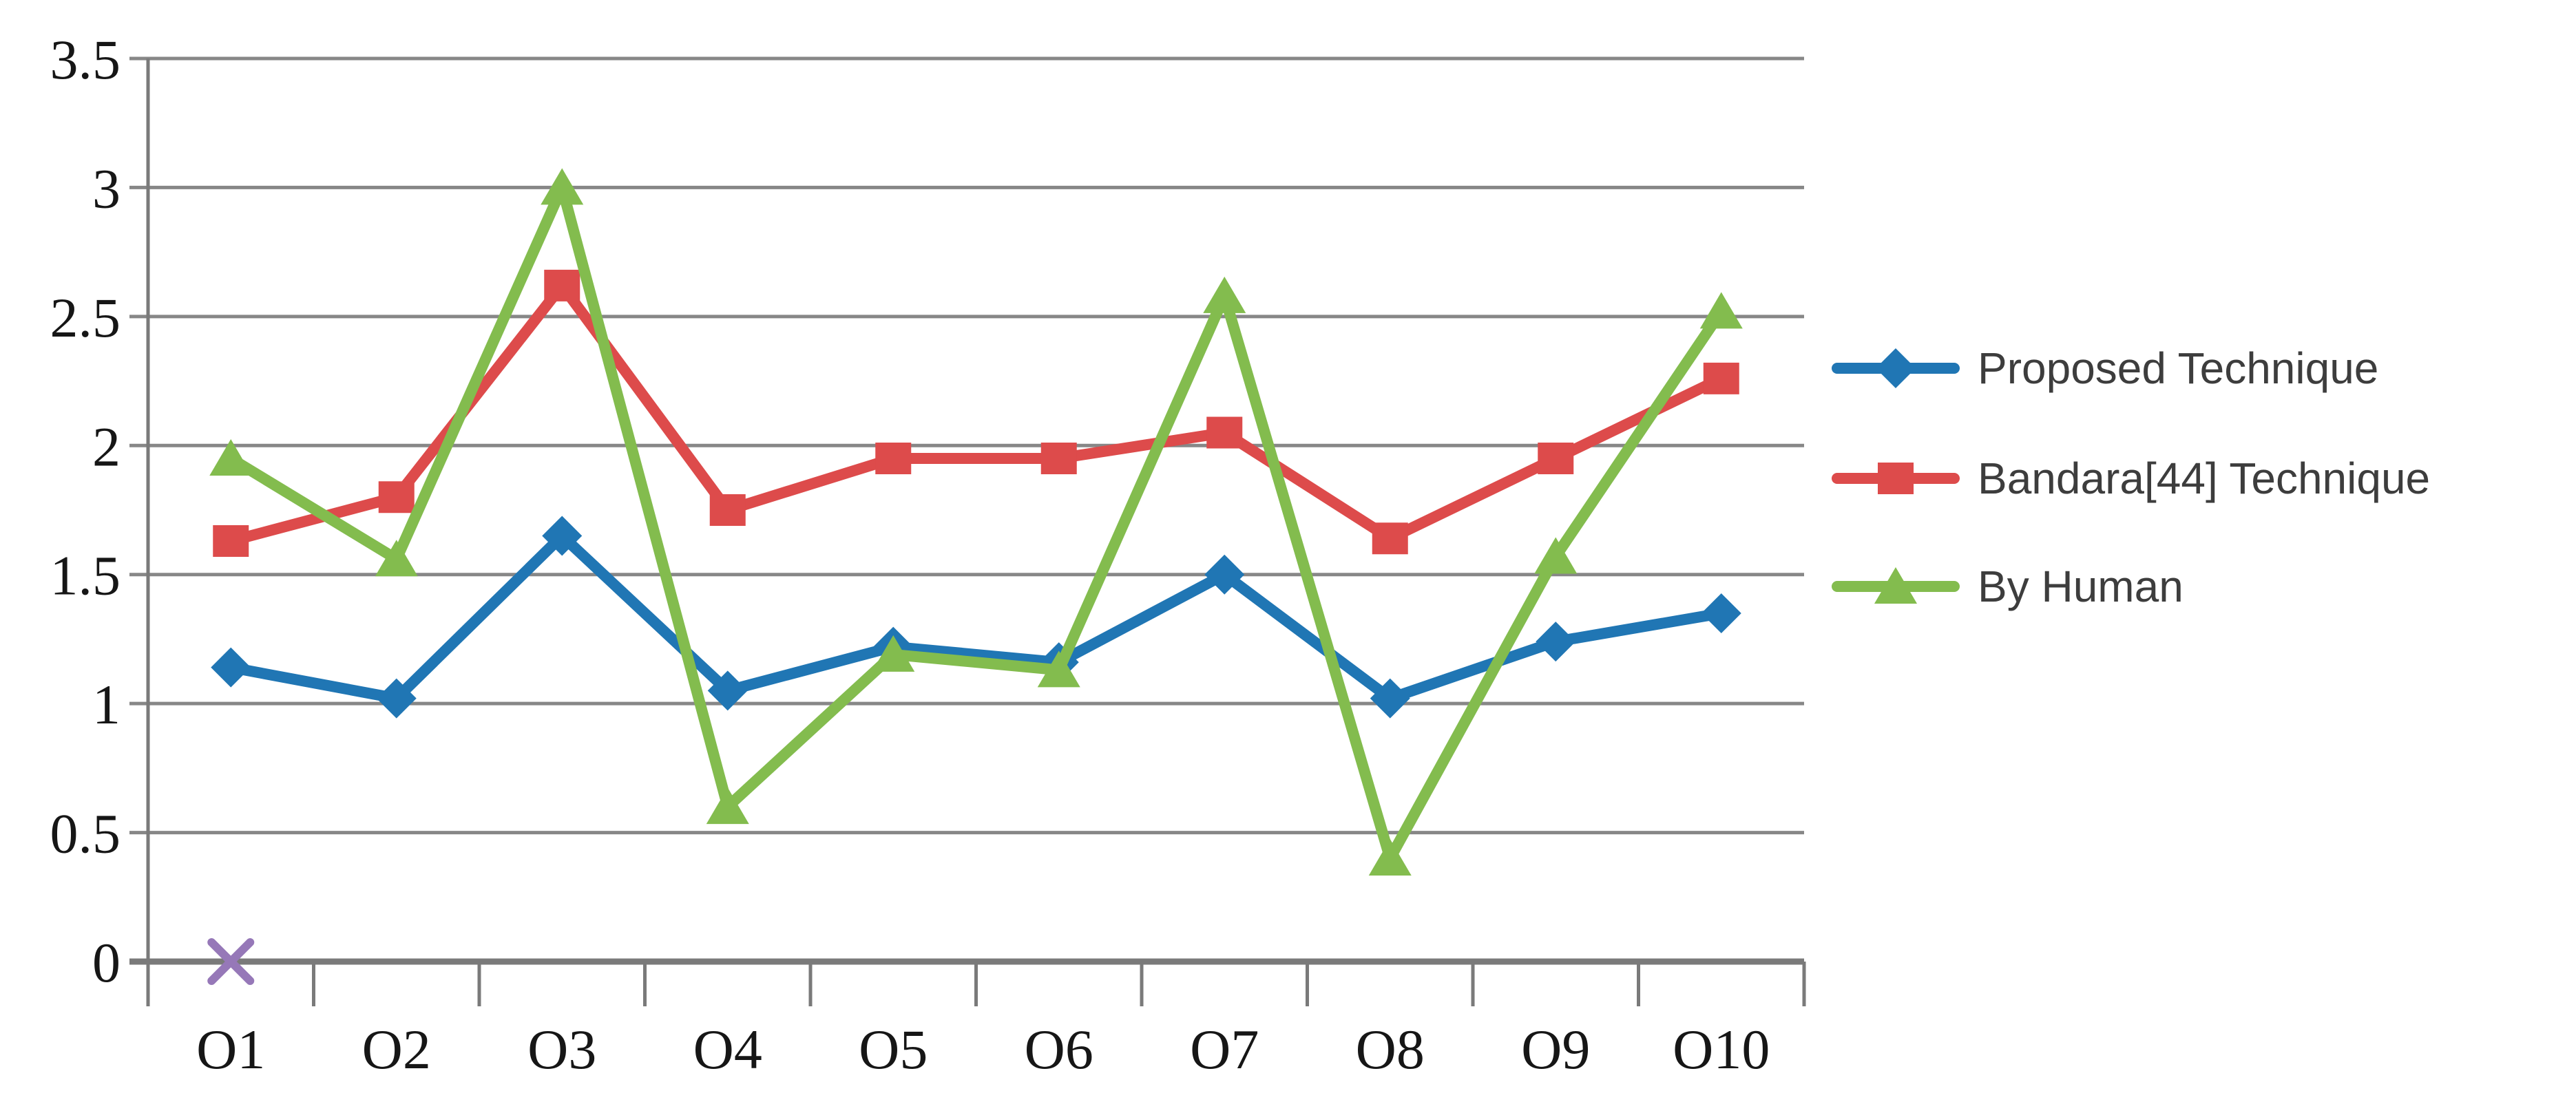 The height and width of the screenshot is (1113, 2576). I want to click on legend-item-by-human: By Human, so click(2008, 586).